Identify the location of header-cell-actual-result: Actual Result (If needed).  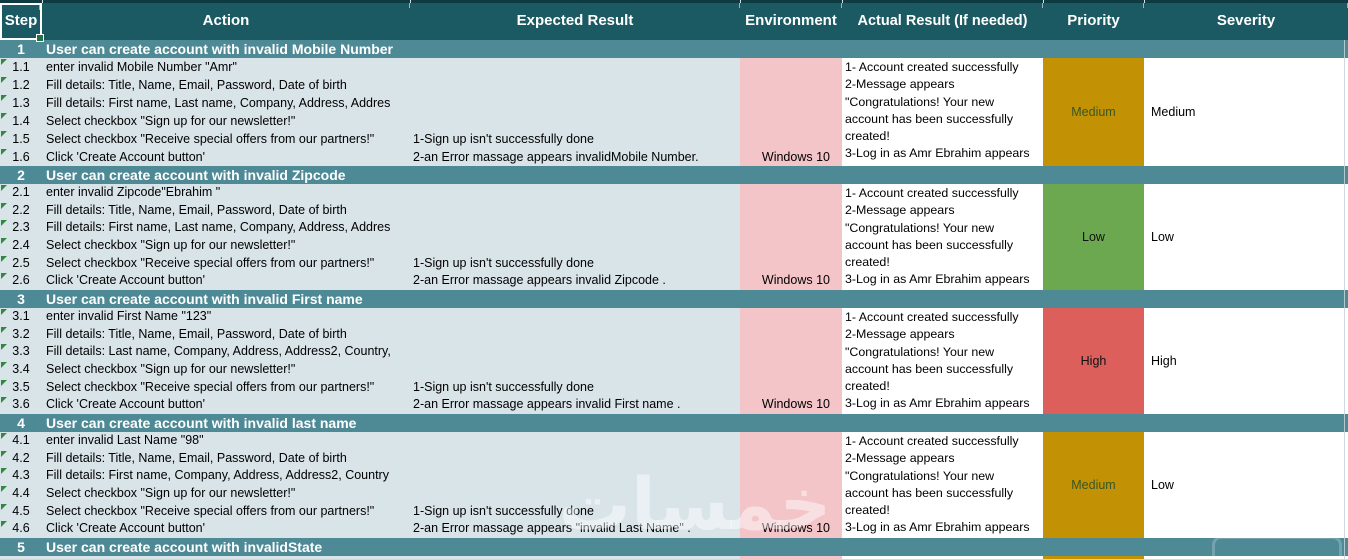
(942, 21).